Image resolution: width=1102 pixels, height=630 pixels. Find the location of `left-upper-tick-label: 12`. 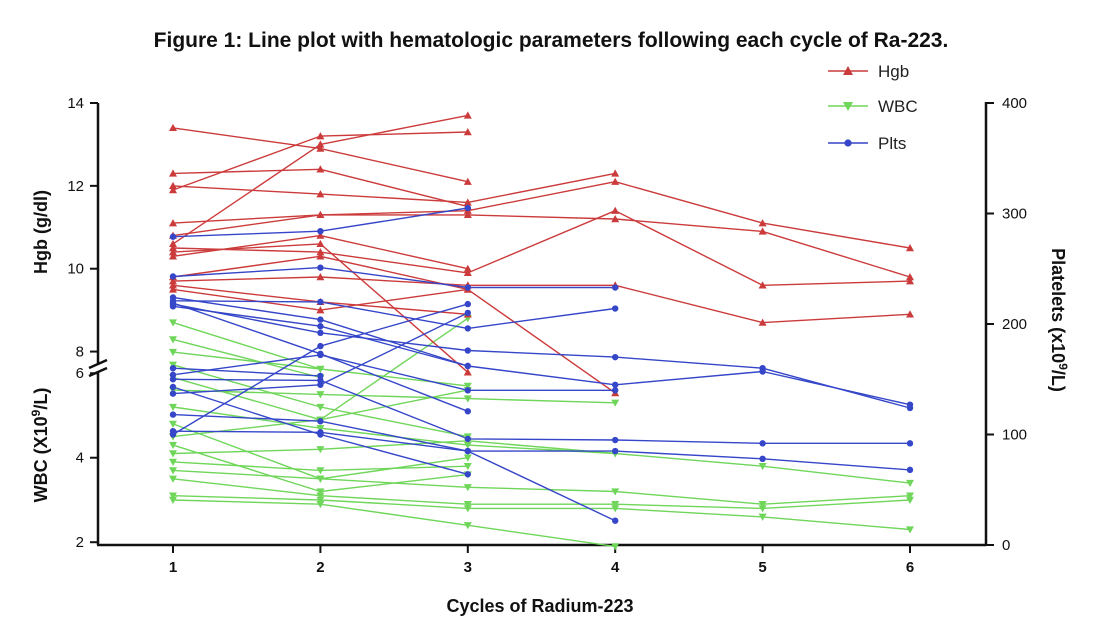

left-upper-tick-label: 12 is located at coordinates (75, 186).